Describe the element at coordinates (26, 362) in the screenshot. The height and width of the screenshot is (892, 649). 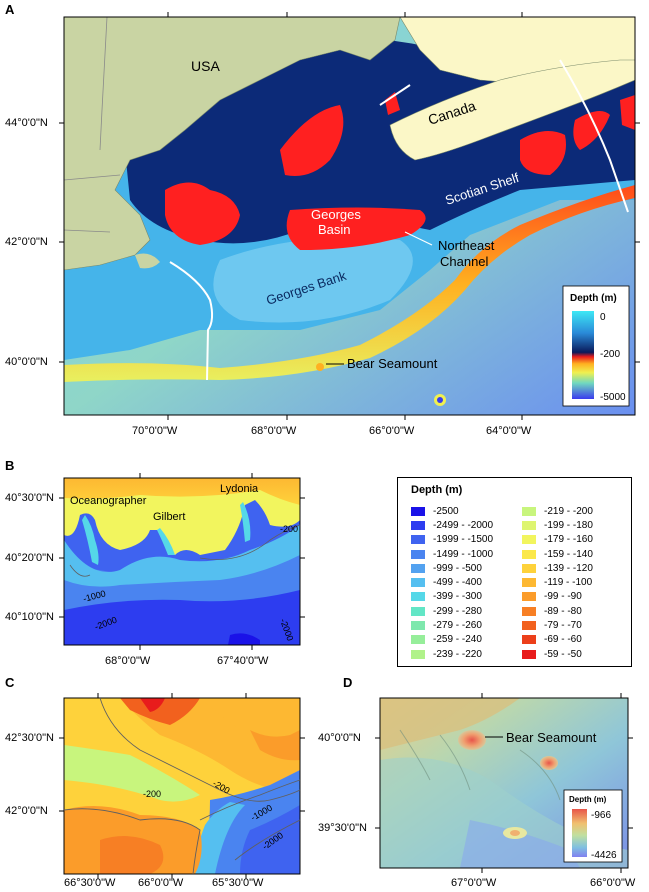
I see `a-lat-40: 40°0'0"N` at that location.